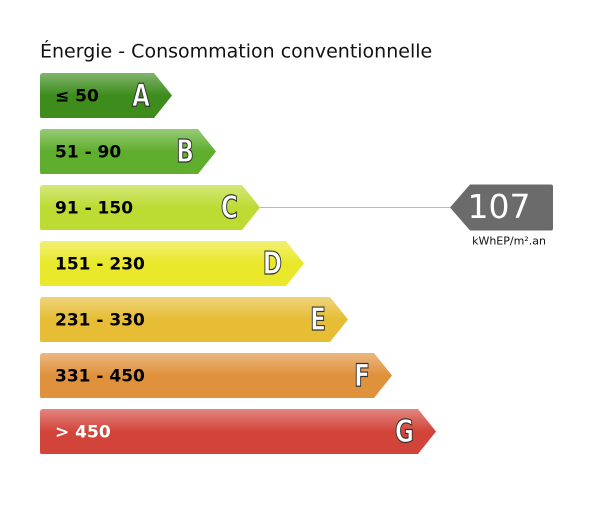  I want to click on class-range: 151 - 230, so click(100, 265).